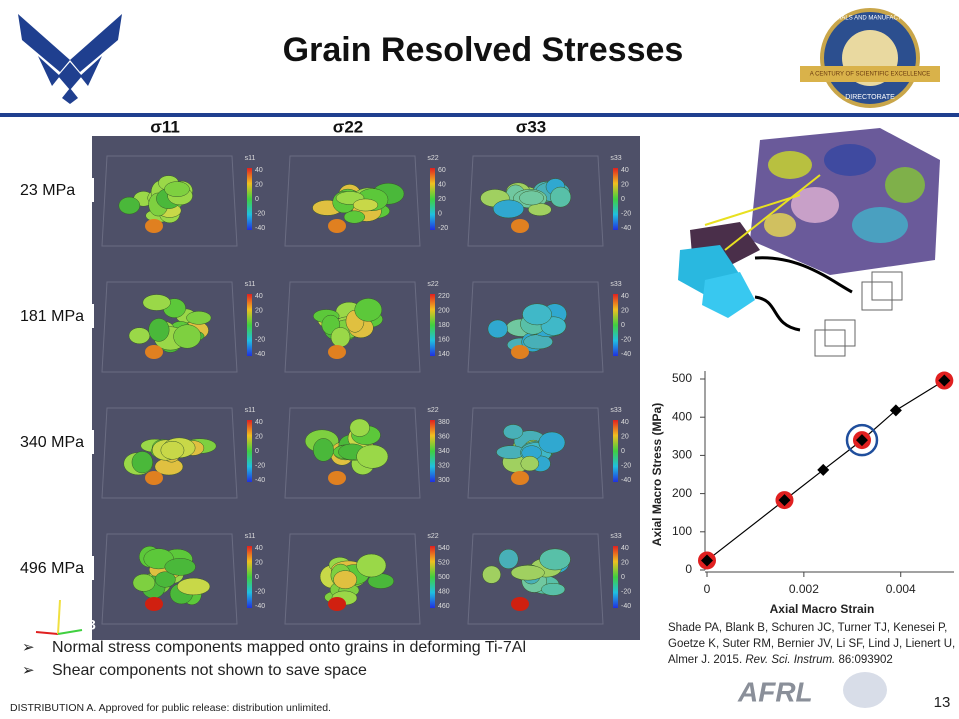 The height and width of the screenshot is (719, 959). Describe the element at coordinates (444, 310) in the screenshot. I see `colorbar-tick: 200` at that location.